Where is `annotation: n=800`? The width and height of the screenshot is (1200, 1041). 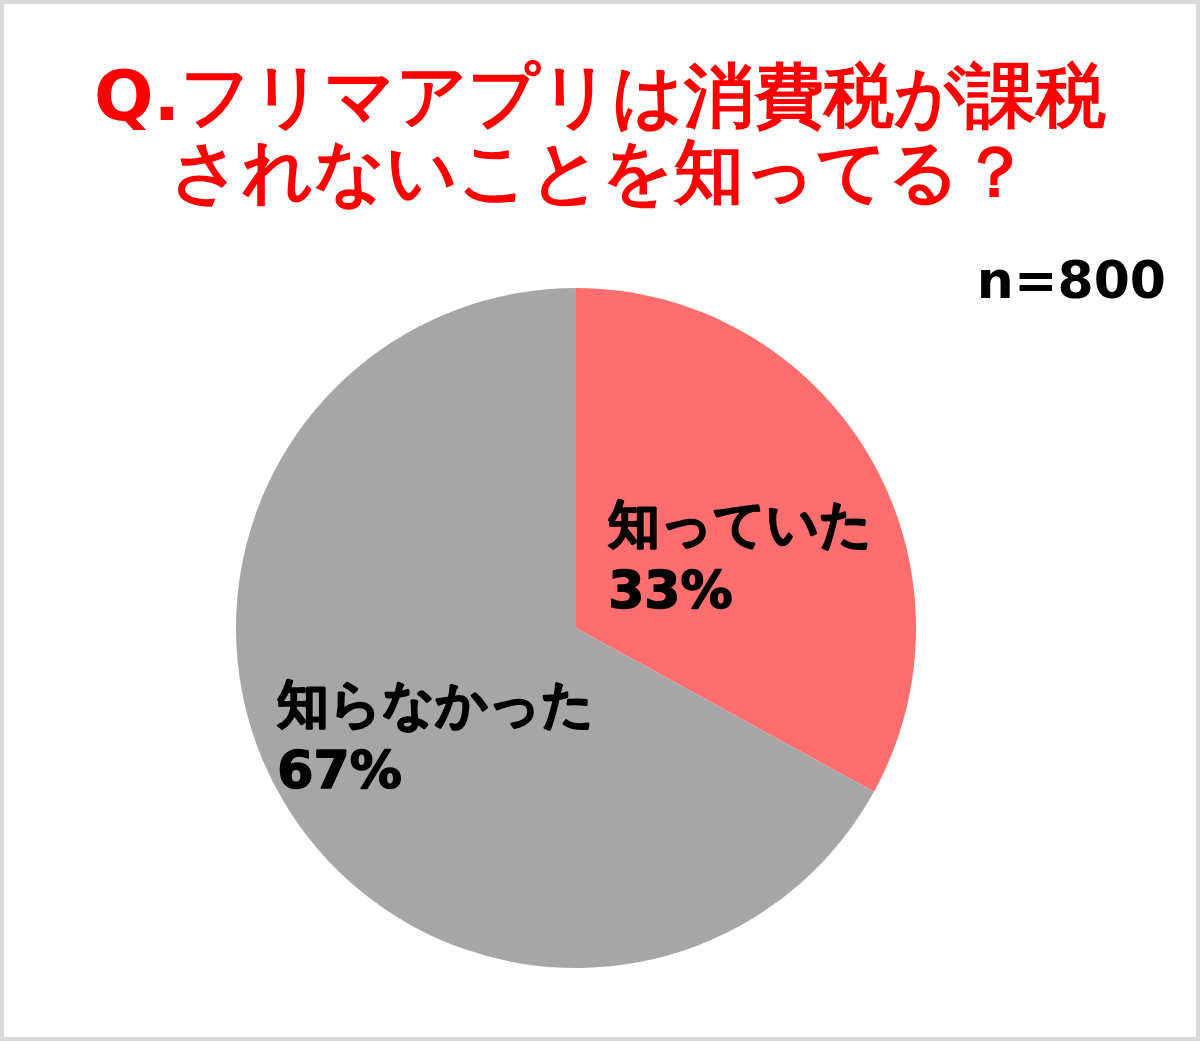
annotation: n=800 is located at coordinates (1071, 280).